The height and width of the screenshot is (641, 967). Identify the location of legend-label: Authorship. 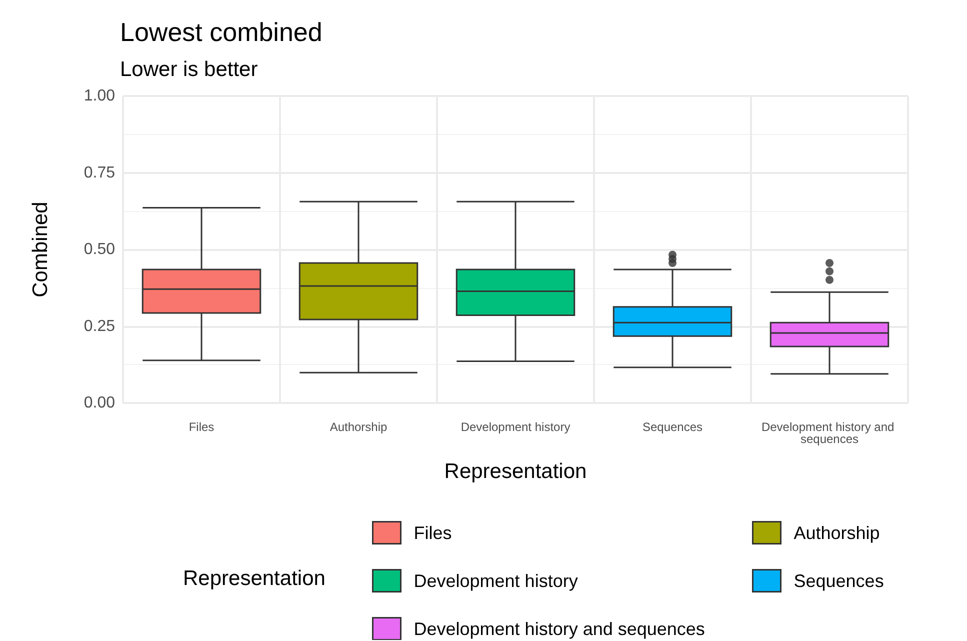
(837, 532).